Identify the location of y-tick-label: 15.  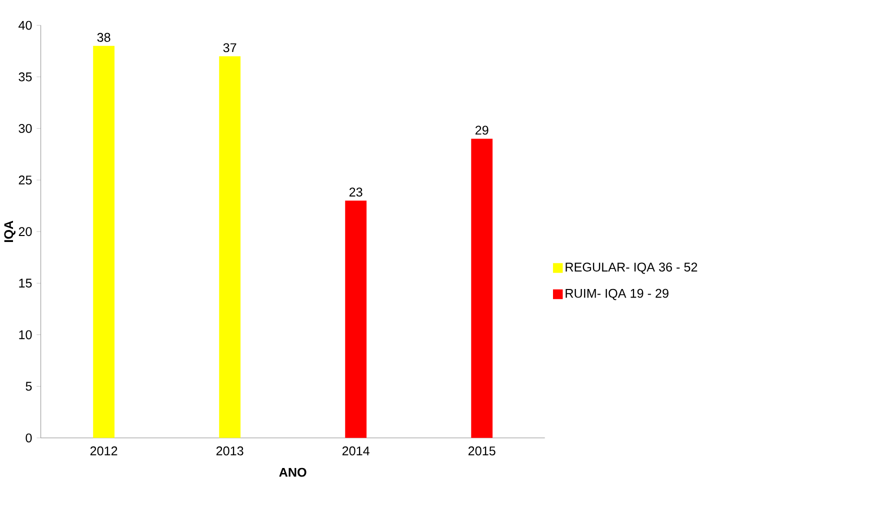
(25, 283).